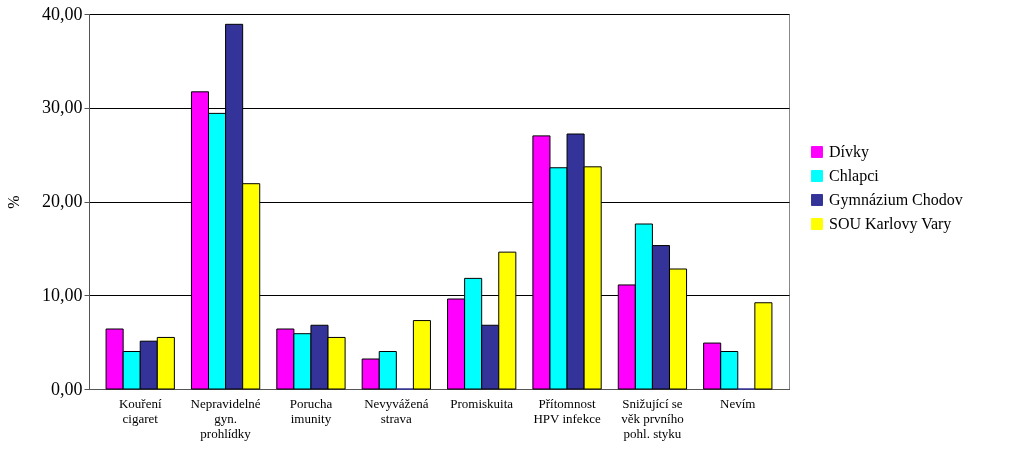  Describe the element at coordinates (62, 294) in the screenshot. I see `y-tick-label: 10,00` at that location.